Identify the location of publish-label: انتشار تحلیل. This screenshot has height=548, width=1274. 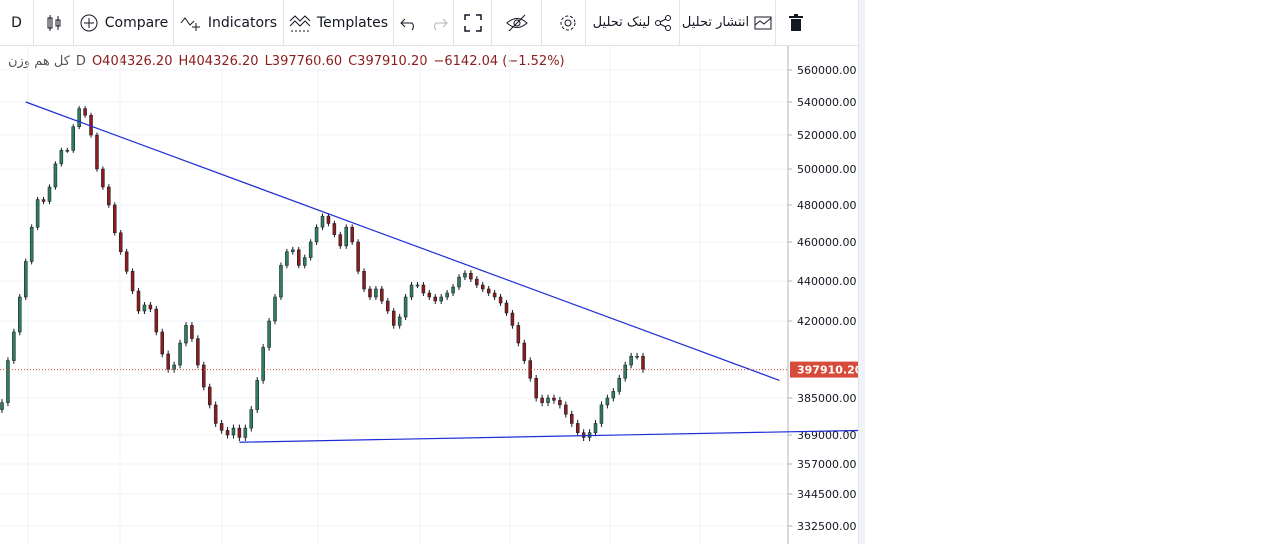
(715, 22).